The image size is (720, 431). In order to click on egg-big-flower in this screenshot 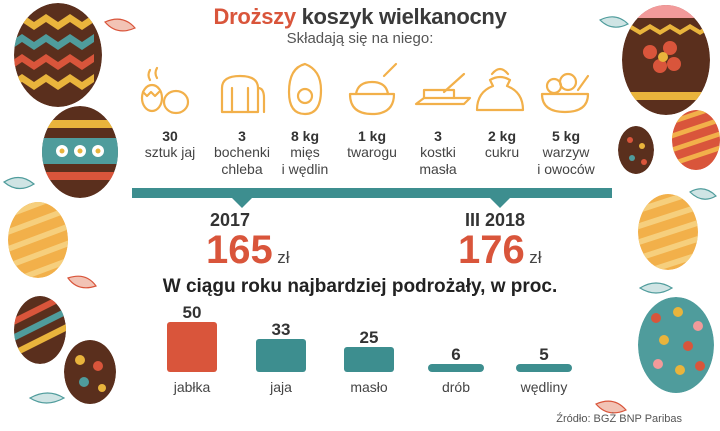, I will do `click(666, 60)`.